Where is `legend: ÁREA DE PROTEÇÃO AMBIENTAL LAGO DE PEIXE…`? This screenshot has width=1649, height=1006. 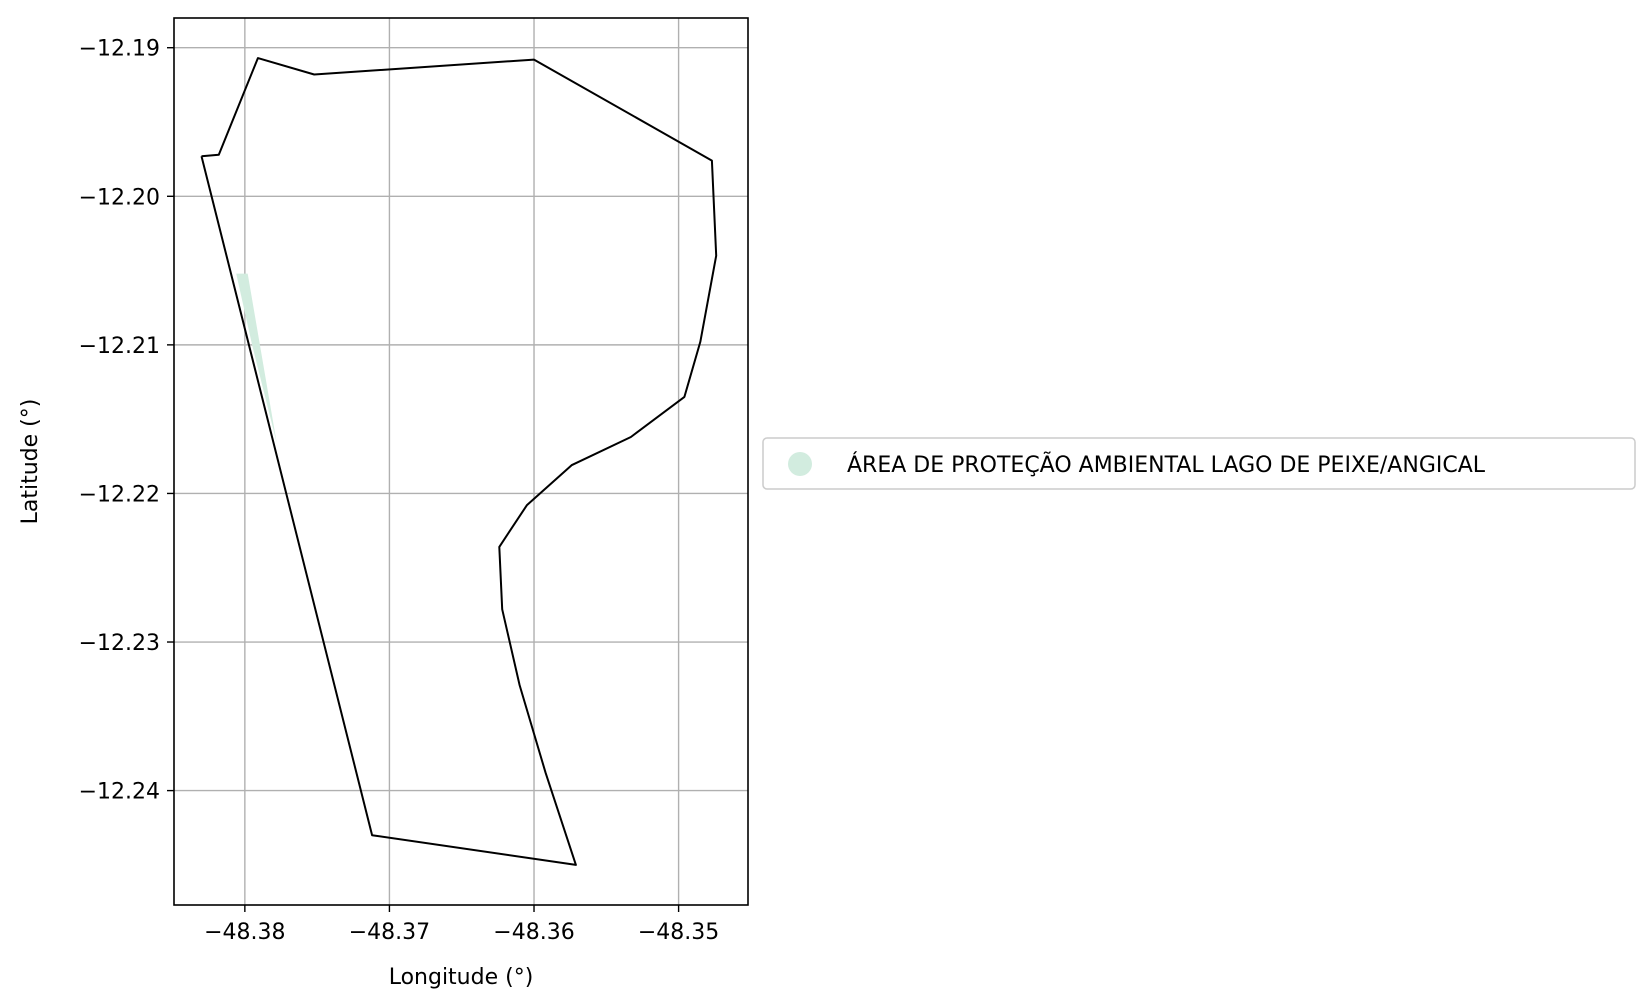
legend: ÁREA DE PROTEÇÃO AMBIENTAL LAGO DE PEIXE… is located at coordinates (1199, 463).